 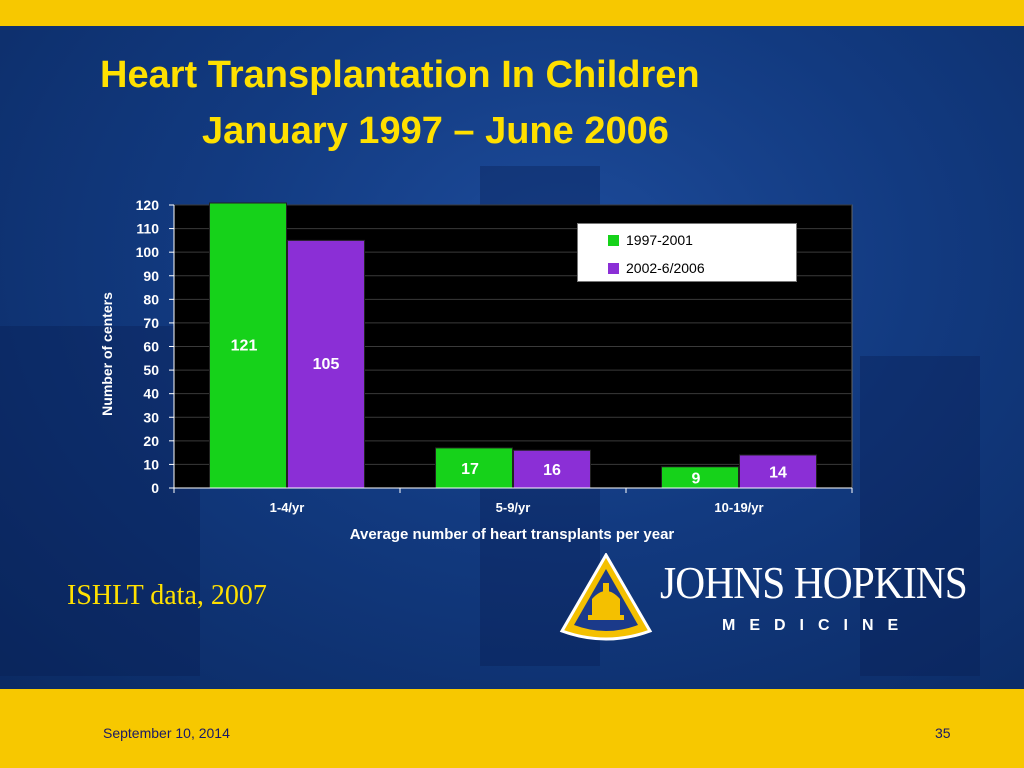 What do you see at coordinates (659, 240) in the screenshot?
I see `legend-label-series-1: 1997-2001` at bounding box center [659, 240].